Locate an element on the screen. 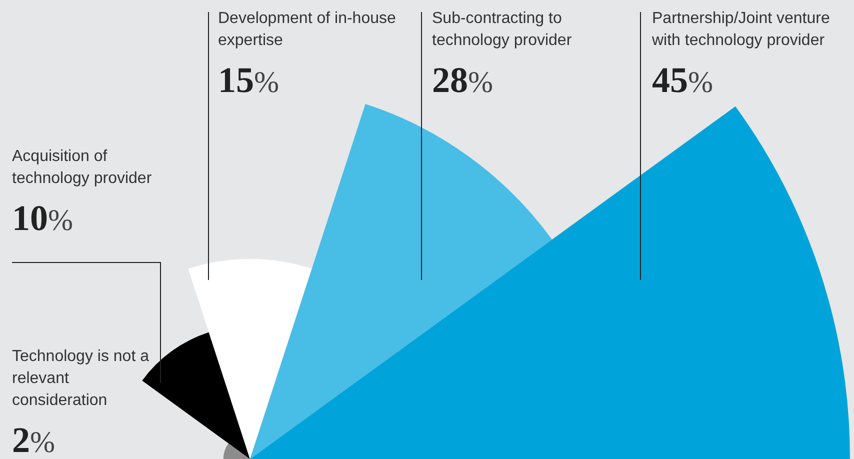 The image size is (854, 459). data-label: 45% is located at coordinates (682, 80).